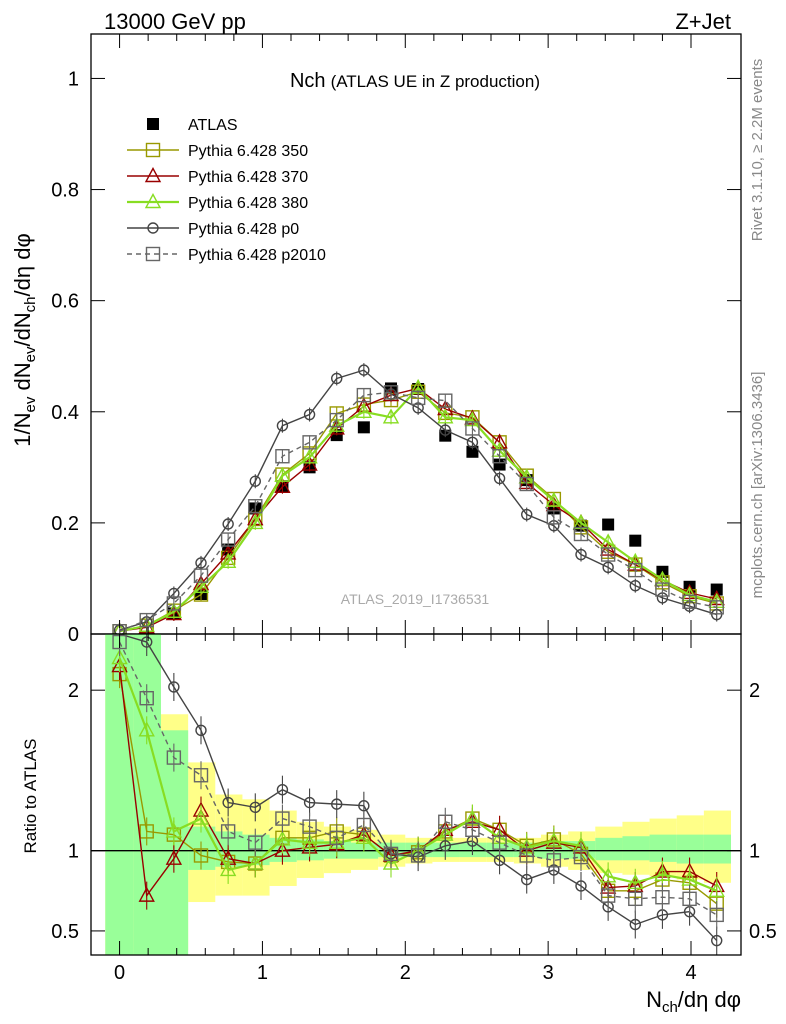 Image resolution: width=786 pixels, height=1024 pixels. Describe the element at coordinates (73, 79) in the screenshot. I see `main-ytick-label: 1` at that location.